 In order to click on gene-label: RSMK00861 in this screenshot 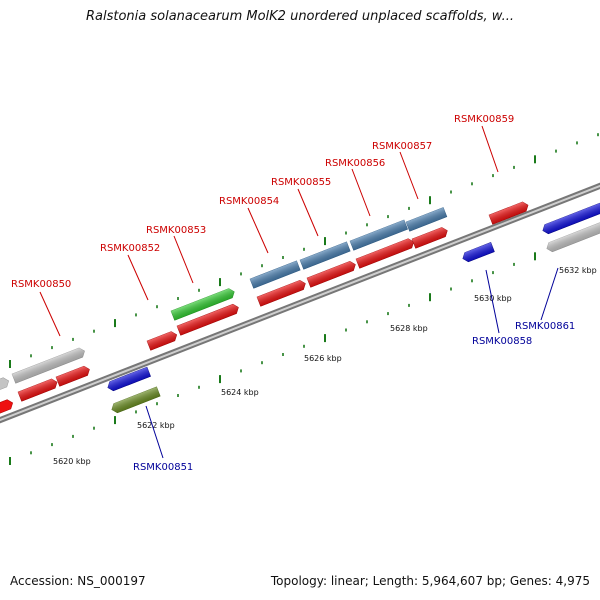, I will do `click(545, 326)`.